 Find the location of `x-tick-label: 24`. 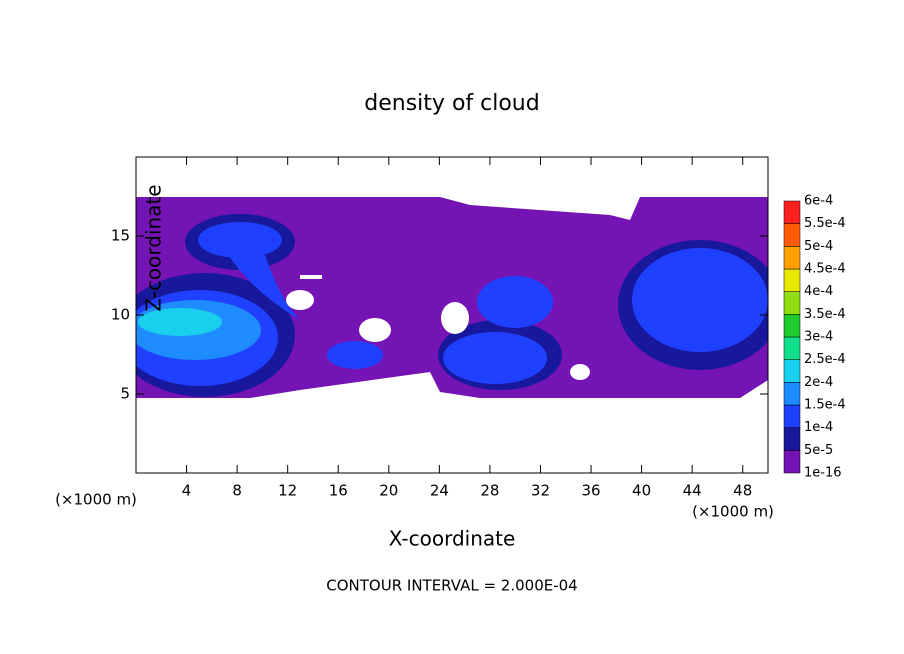

x-tick-label: 24 is located at coordinates (439, 491).